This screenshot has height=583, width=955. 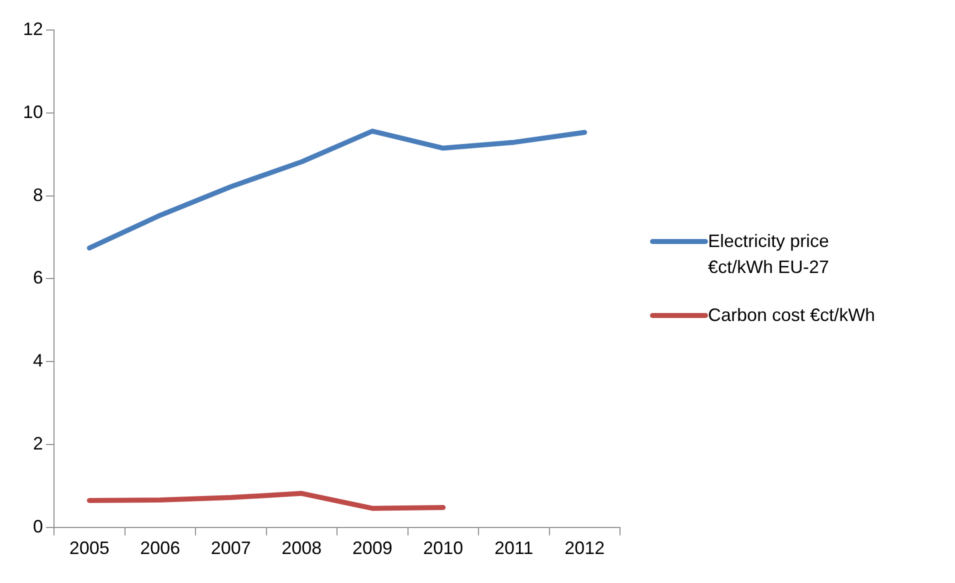 What do you see at coordinates (769, 254) in the screenshot?
I see `legend-label: Electricity price €ct/kWh EU-27` at bounding box center [769, 254].